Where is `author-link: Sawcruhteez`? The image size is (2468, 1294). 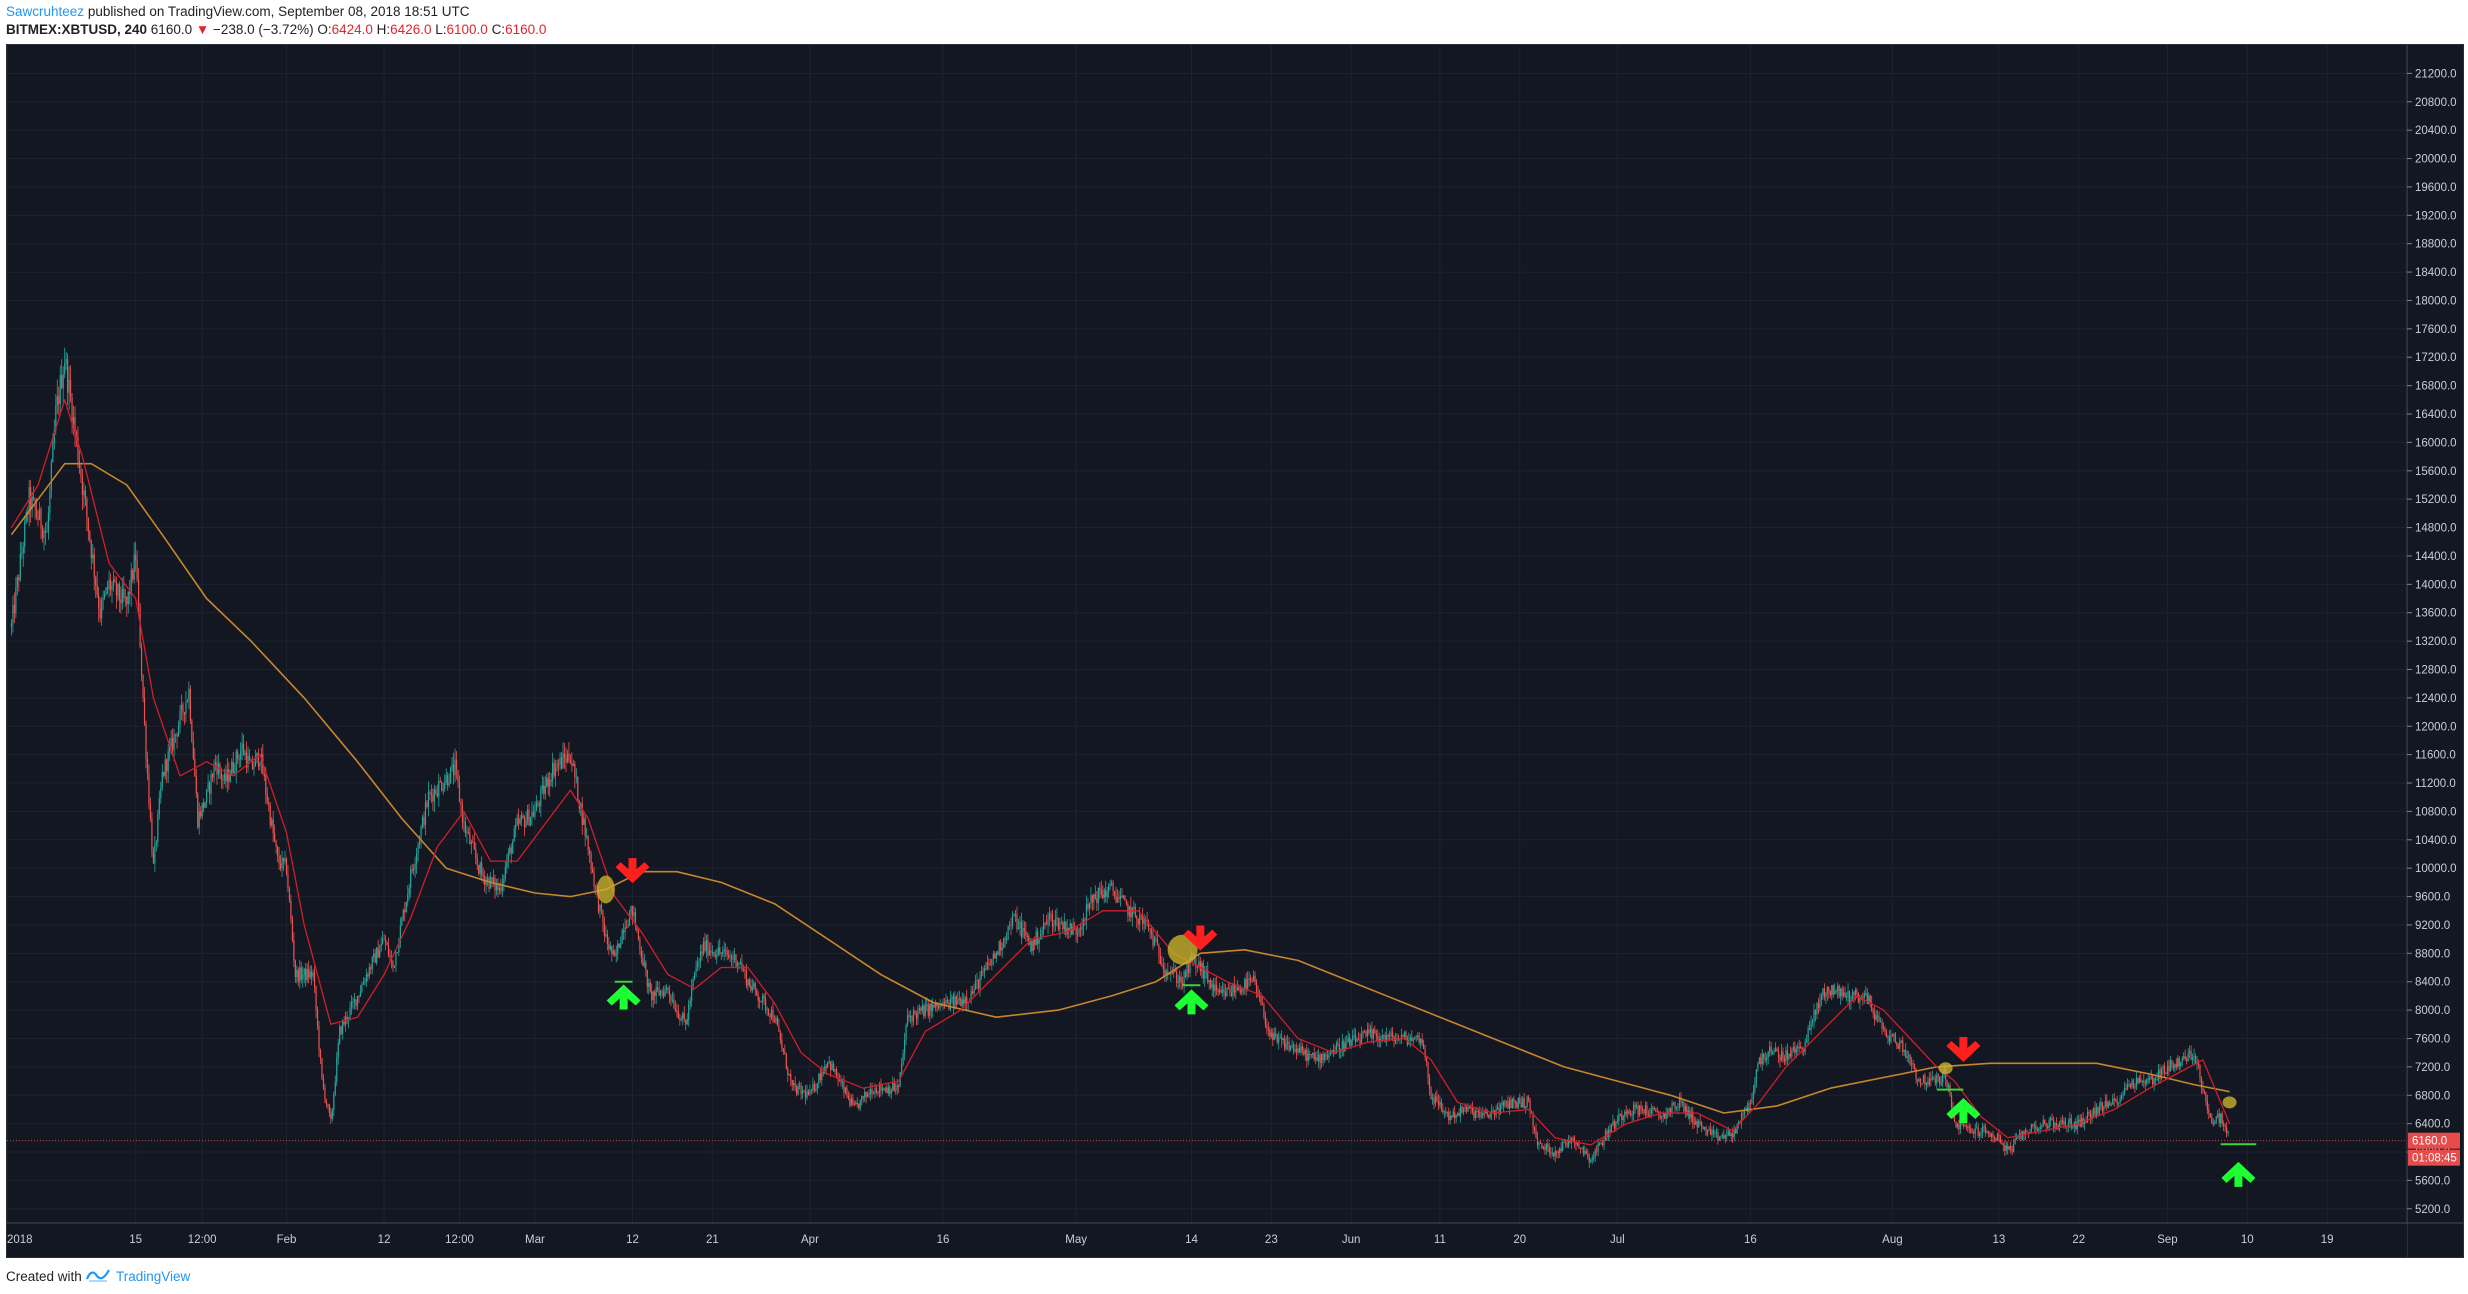
author-link: Sawcruhteez is located at coordinates (45, 11).